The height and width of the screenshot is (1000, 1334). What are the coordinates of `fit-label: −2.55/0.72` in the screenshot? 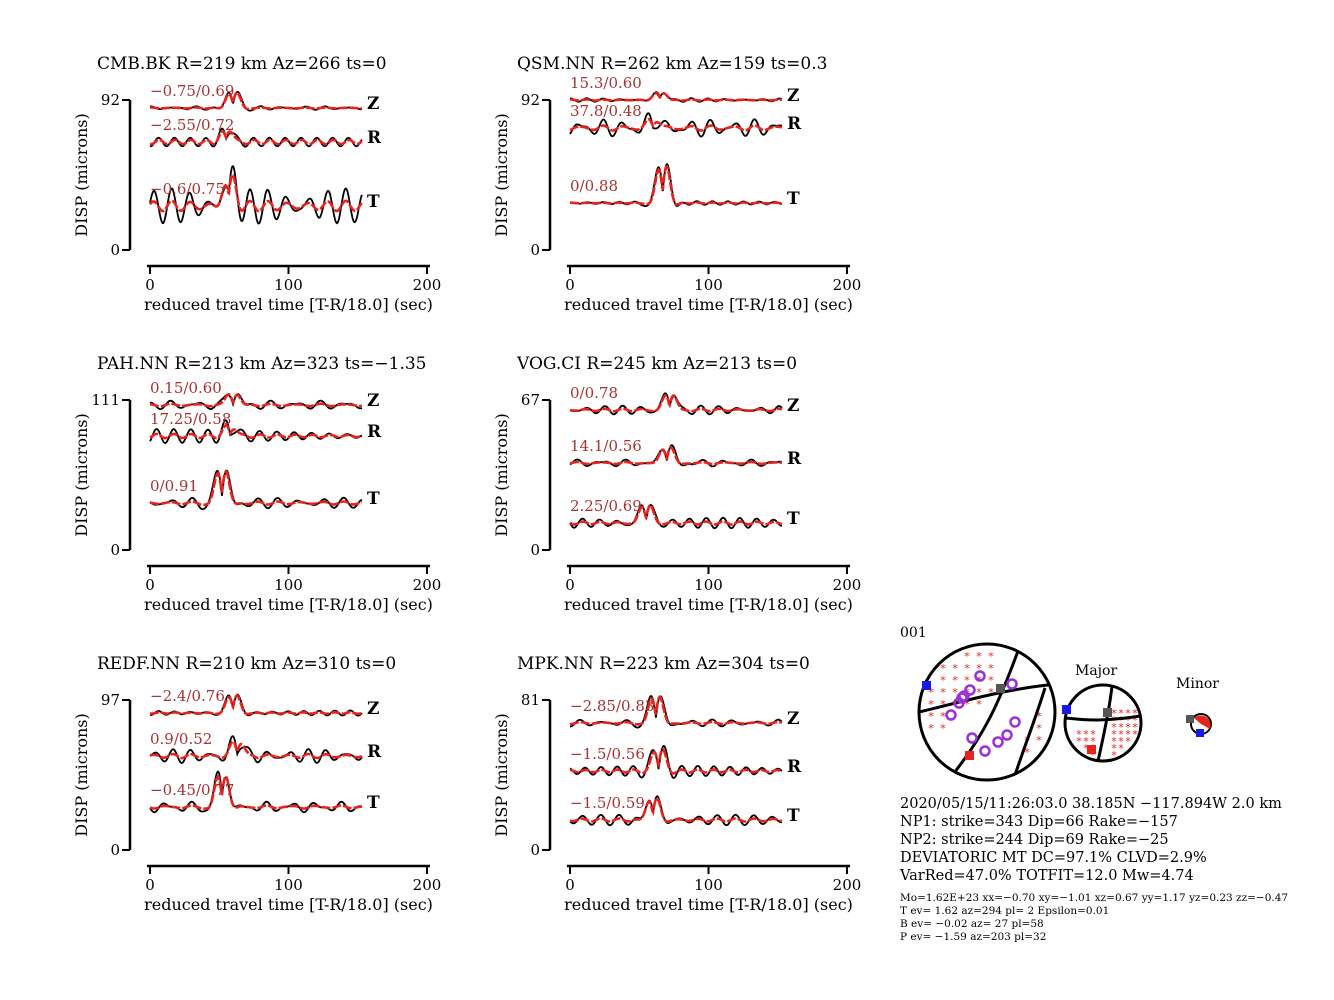 It's located at (192, 125).